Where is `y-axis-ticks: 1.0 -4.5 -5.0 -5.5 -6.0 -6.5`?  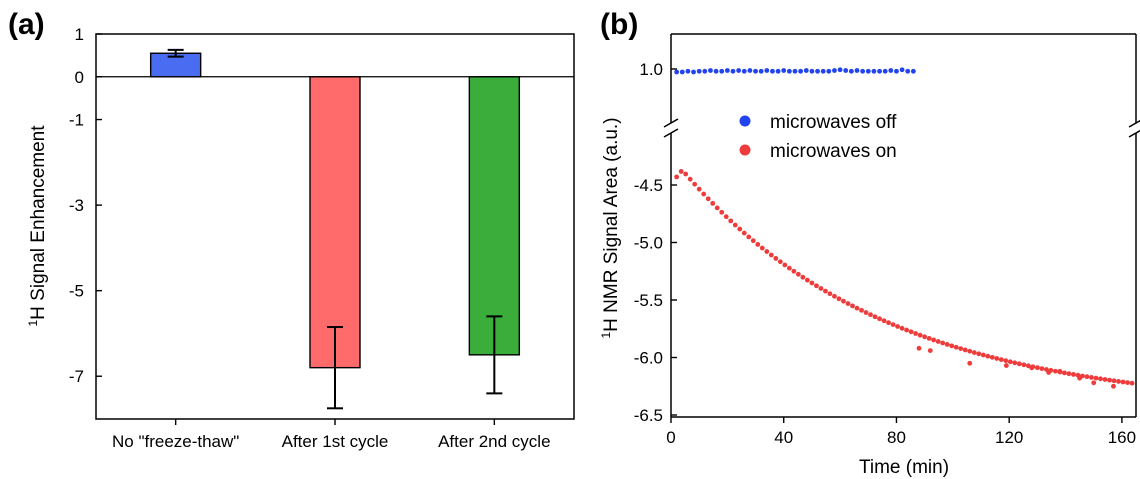 y-axis-ticks: 1.0 -4.5 -5.0 -5.5 -6.0 -6.5 is located at coordinates (655, 242).